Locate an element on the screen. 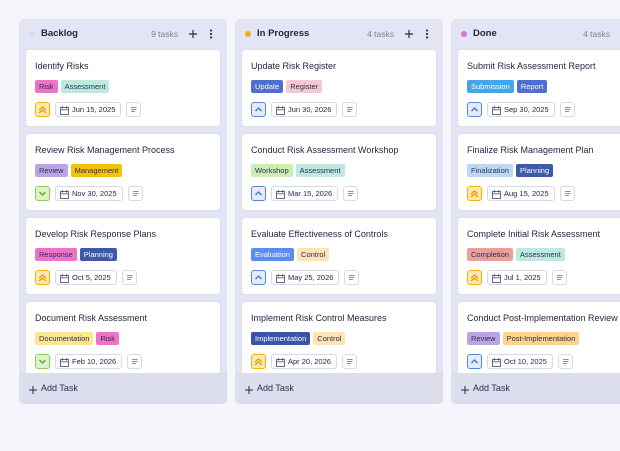 This screenshot has width=620, height=451. due-date: Aug 15, 2025 is located at coordinates (521, 193).